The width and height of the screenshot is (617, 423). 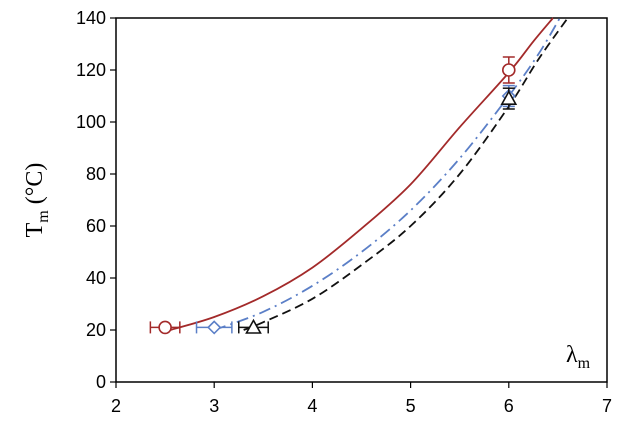 I want to click on y-tick-label: 60, so click(x=96, y=226).